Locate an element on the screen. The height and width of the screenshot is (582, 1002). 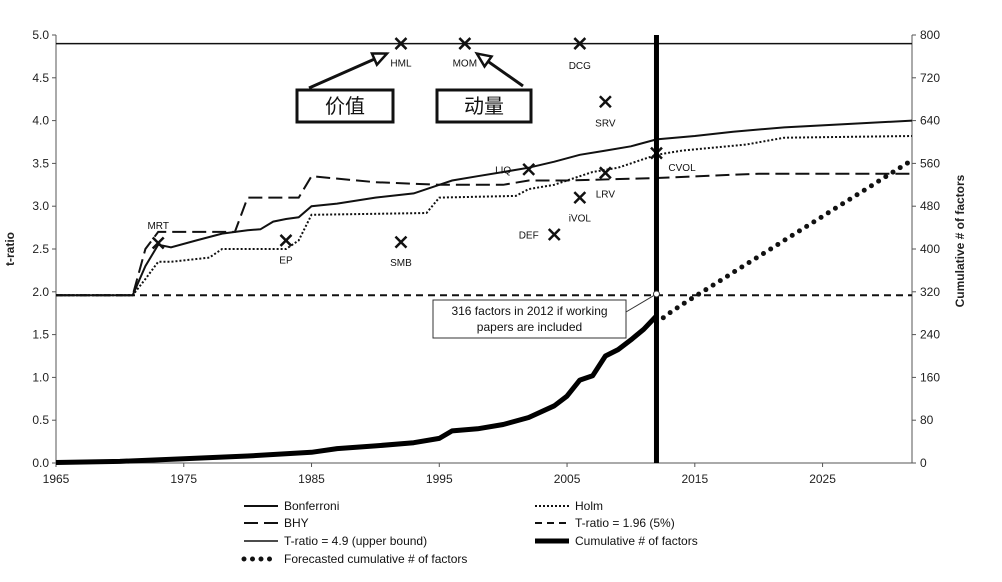
x-tick-label: 2025 is located at coordinates (822, 479).